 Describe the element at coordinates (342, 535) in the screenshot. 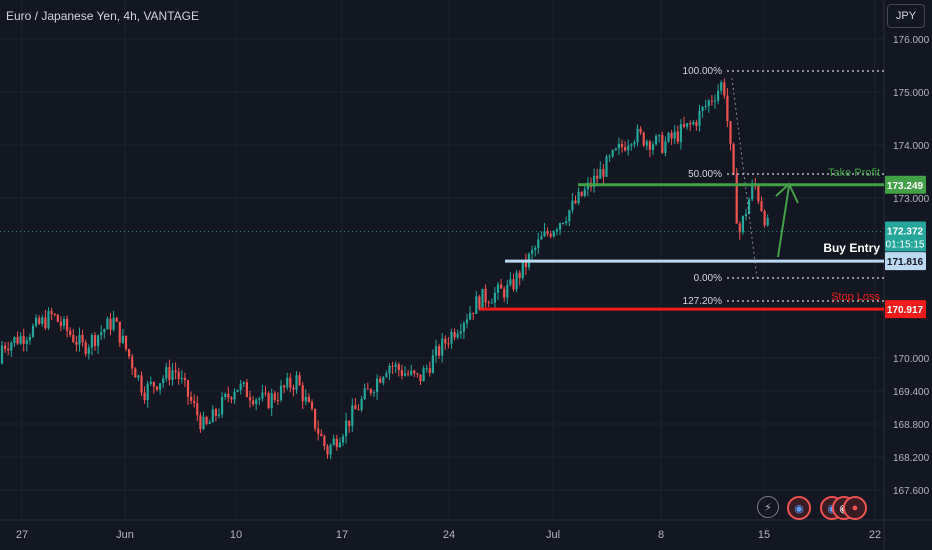

I see `x-tick-label: 17` at that location.